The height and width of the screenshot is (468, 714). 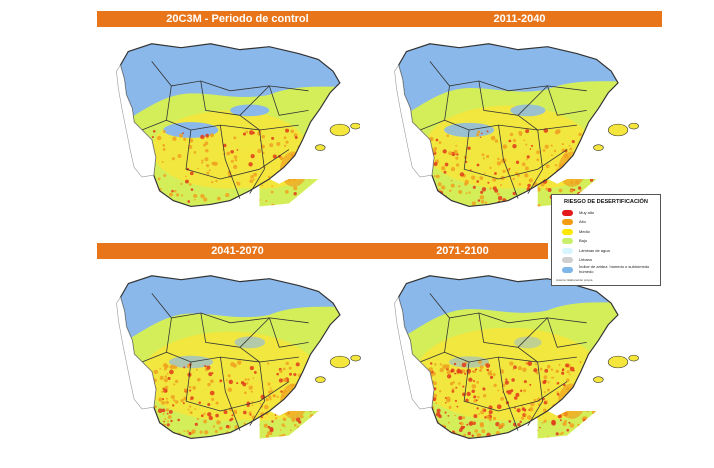 I want to click on legend-item: Láminas de agua, so click(x=606, y=251).